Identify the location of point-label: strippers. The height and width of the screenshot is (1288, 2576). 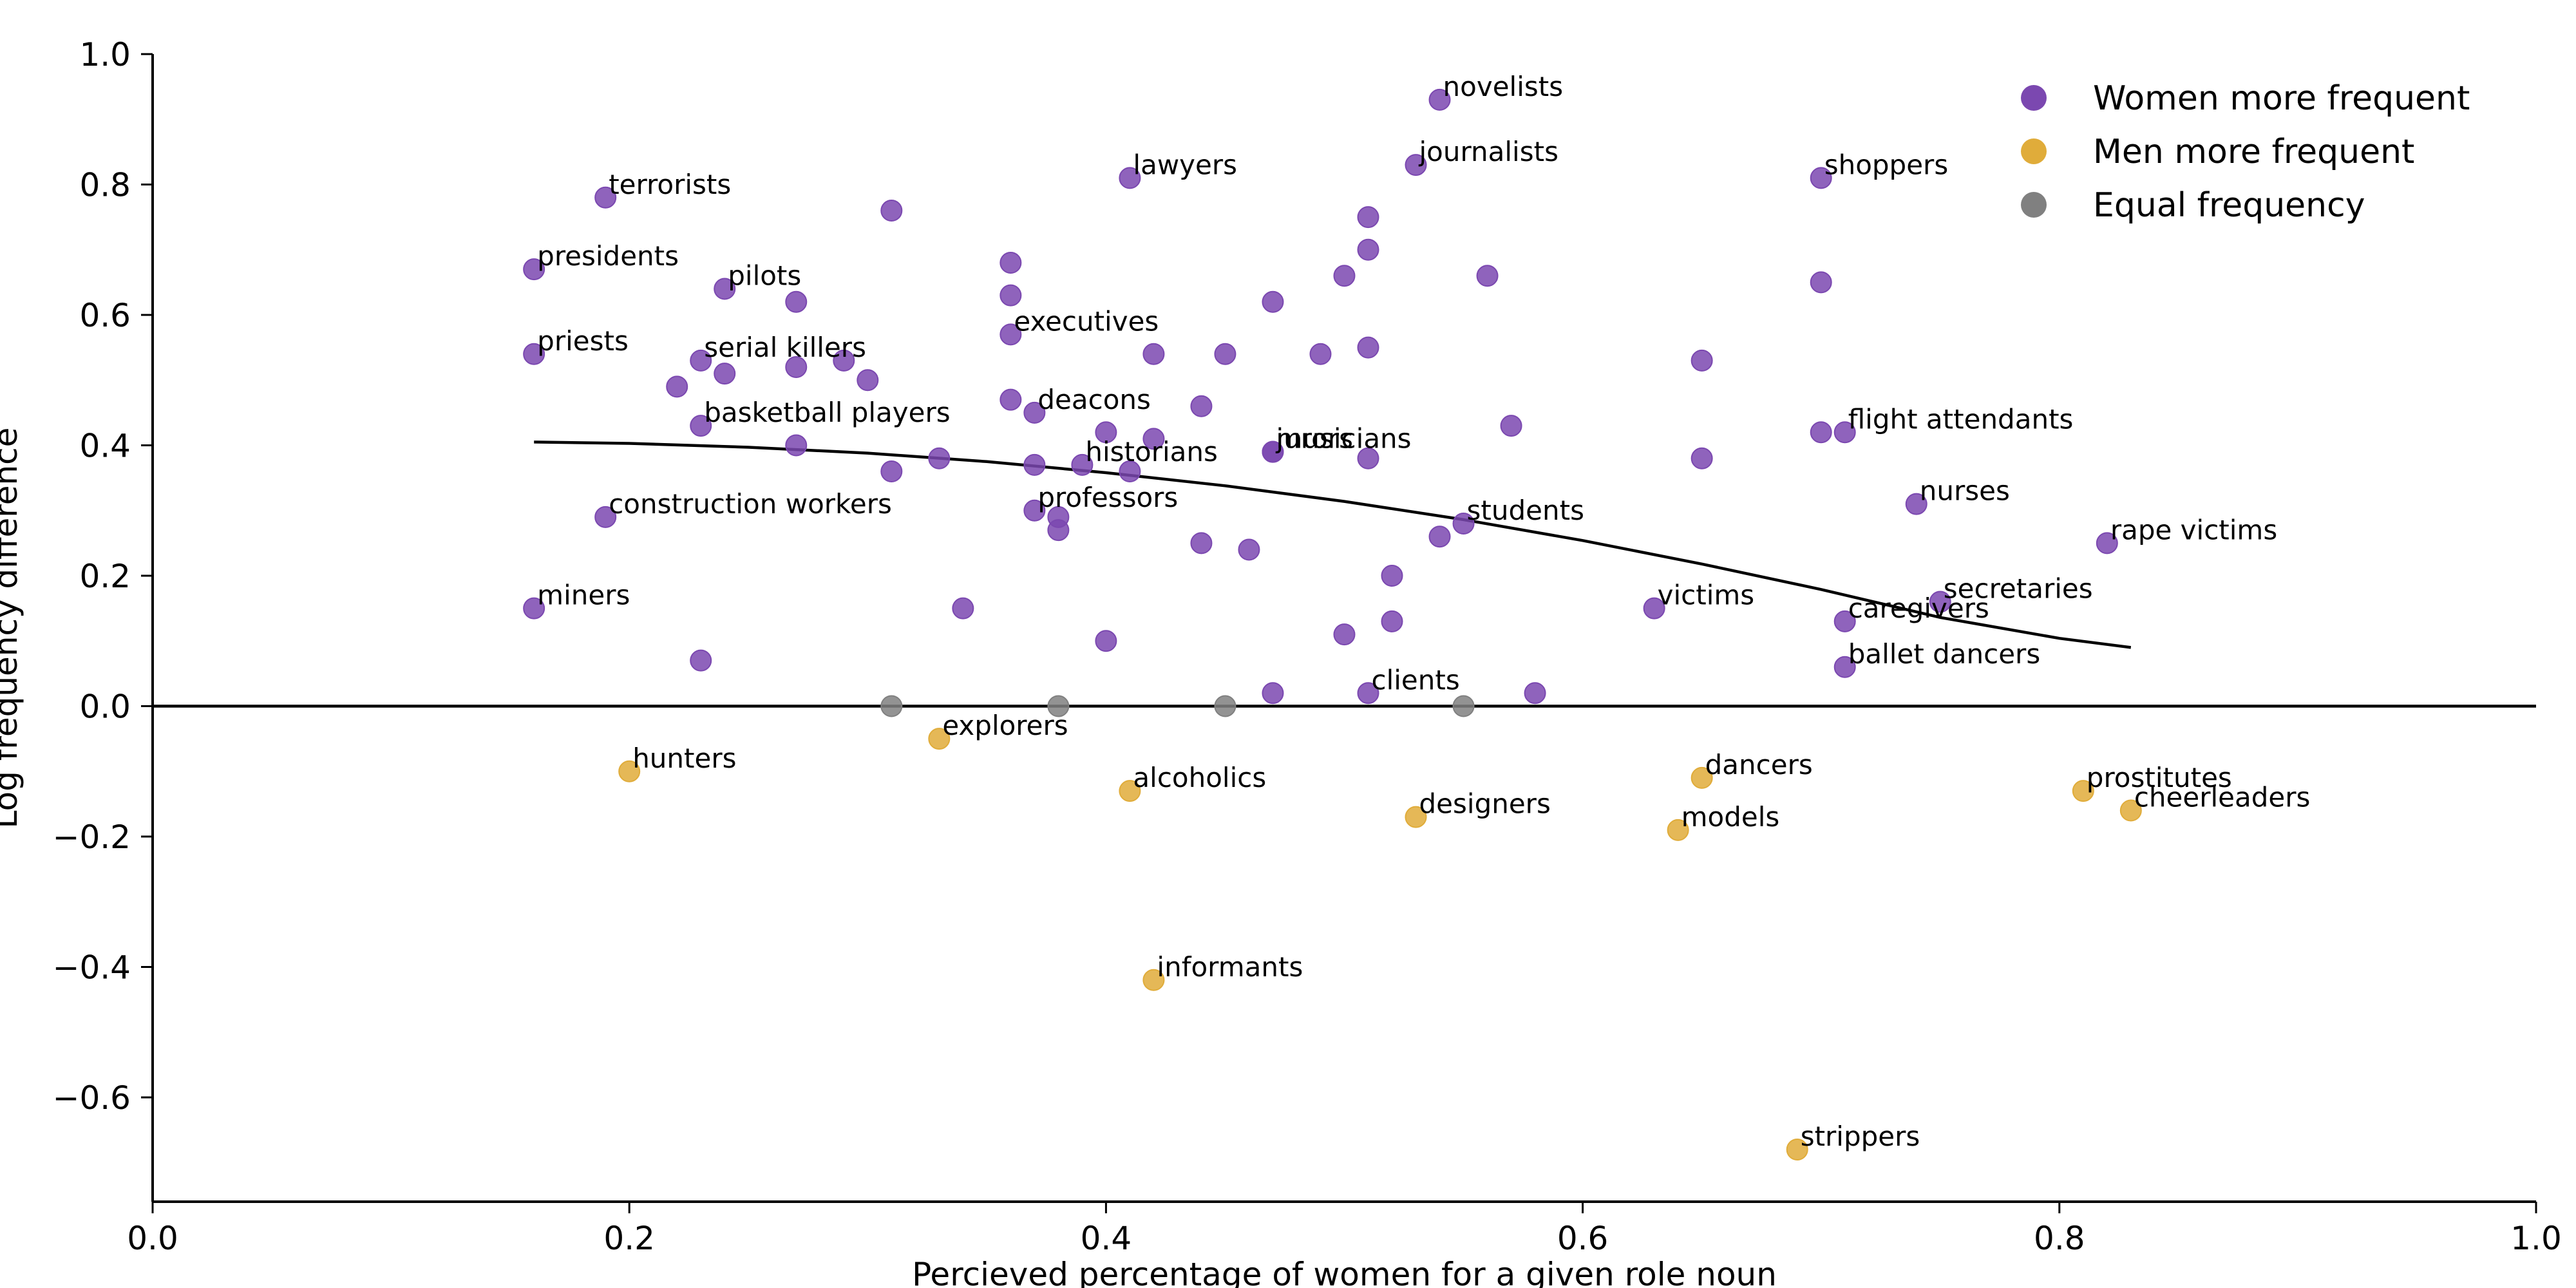
(1861, 1136).